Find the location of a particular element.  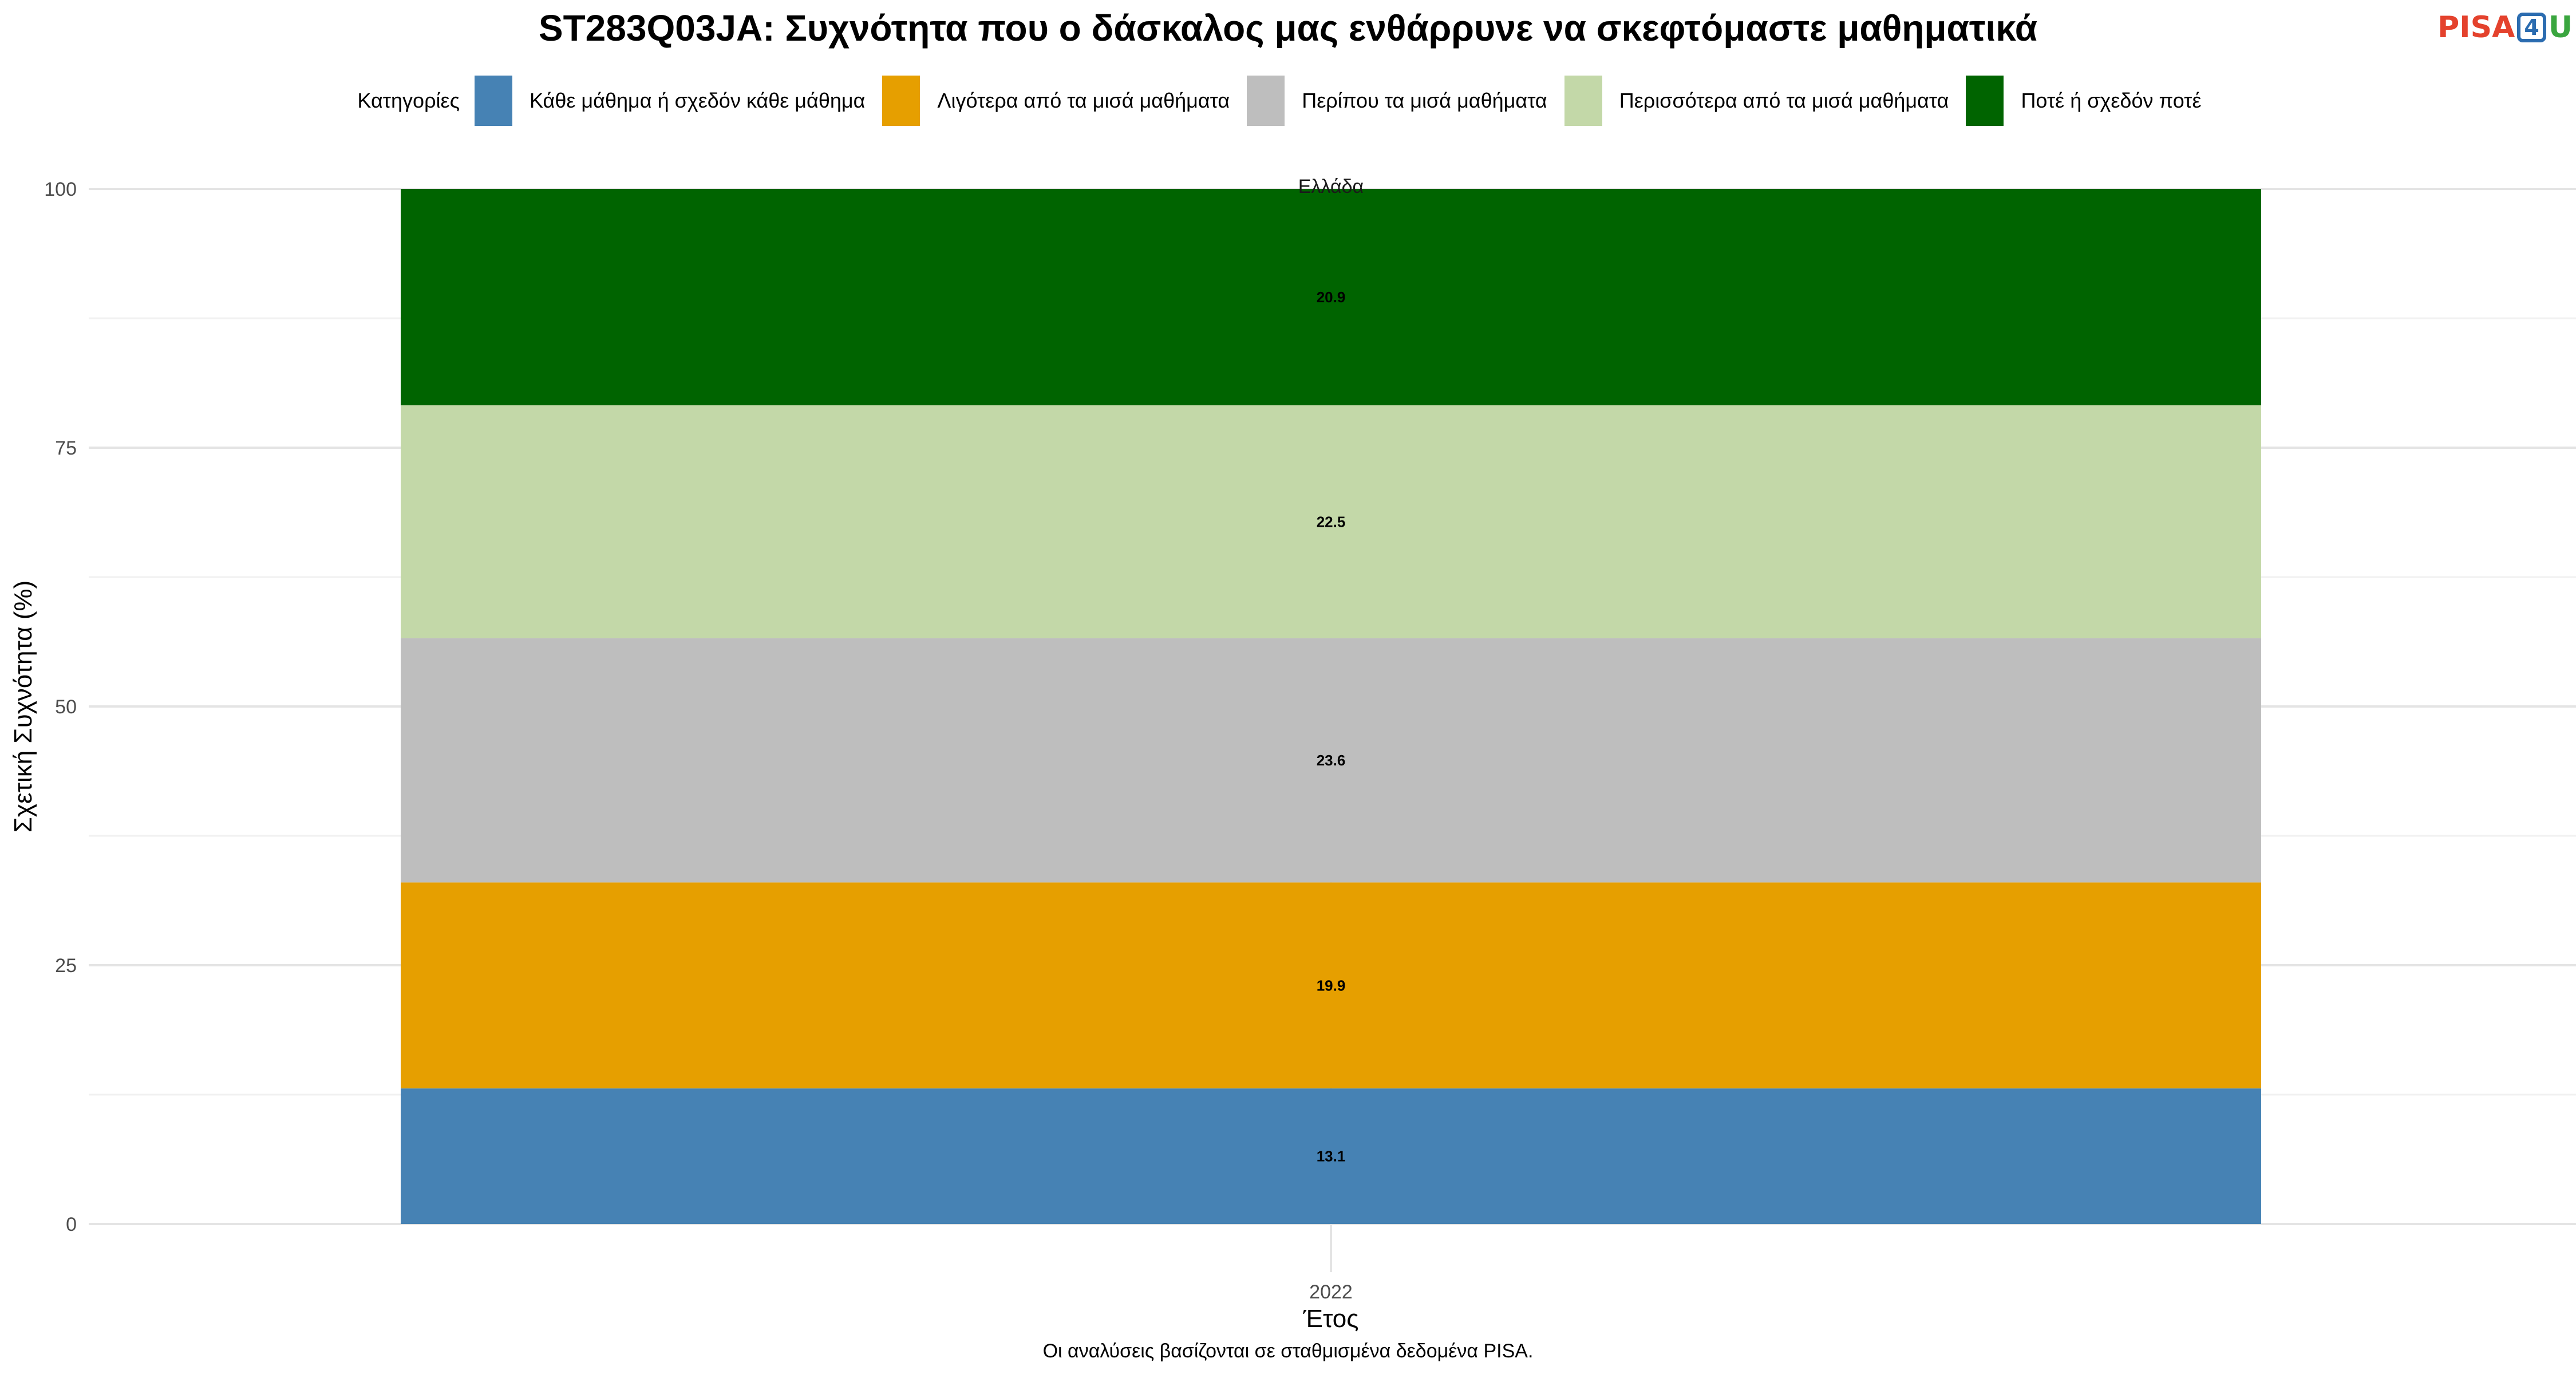

y-tick-label: 25 is located at coordinates (66, 966).